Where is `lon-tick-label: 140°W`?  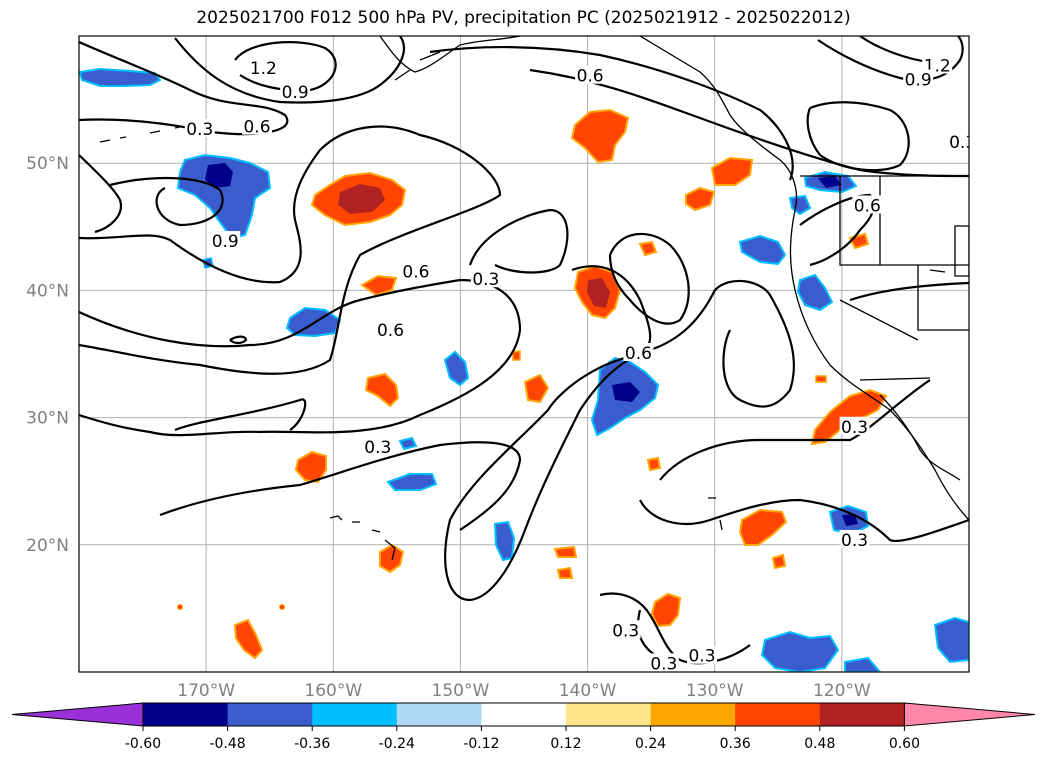 lon-tick-label: 140°W is located at coordinates (588, 691).